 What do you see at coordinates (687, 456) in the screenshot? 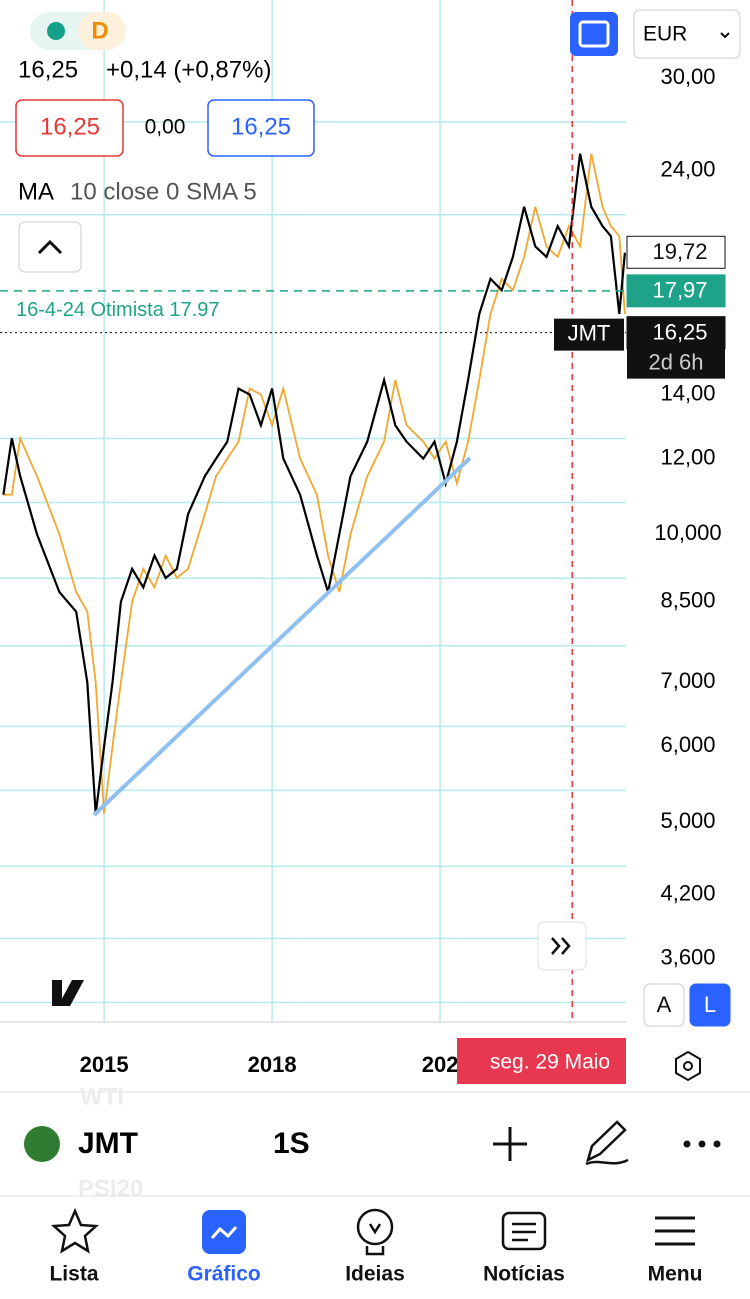
I see `y-tick-label: 12,00` at bounding box center [687, 456].